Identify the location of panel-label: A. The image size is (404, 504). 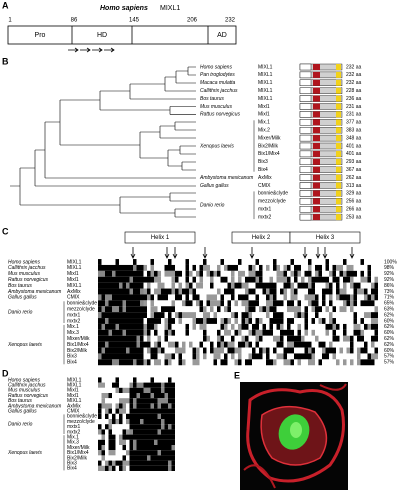
(5, 5).